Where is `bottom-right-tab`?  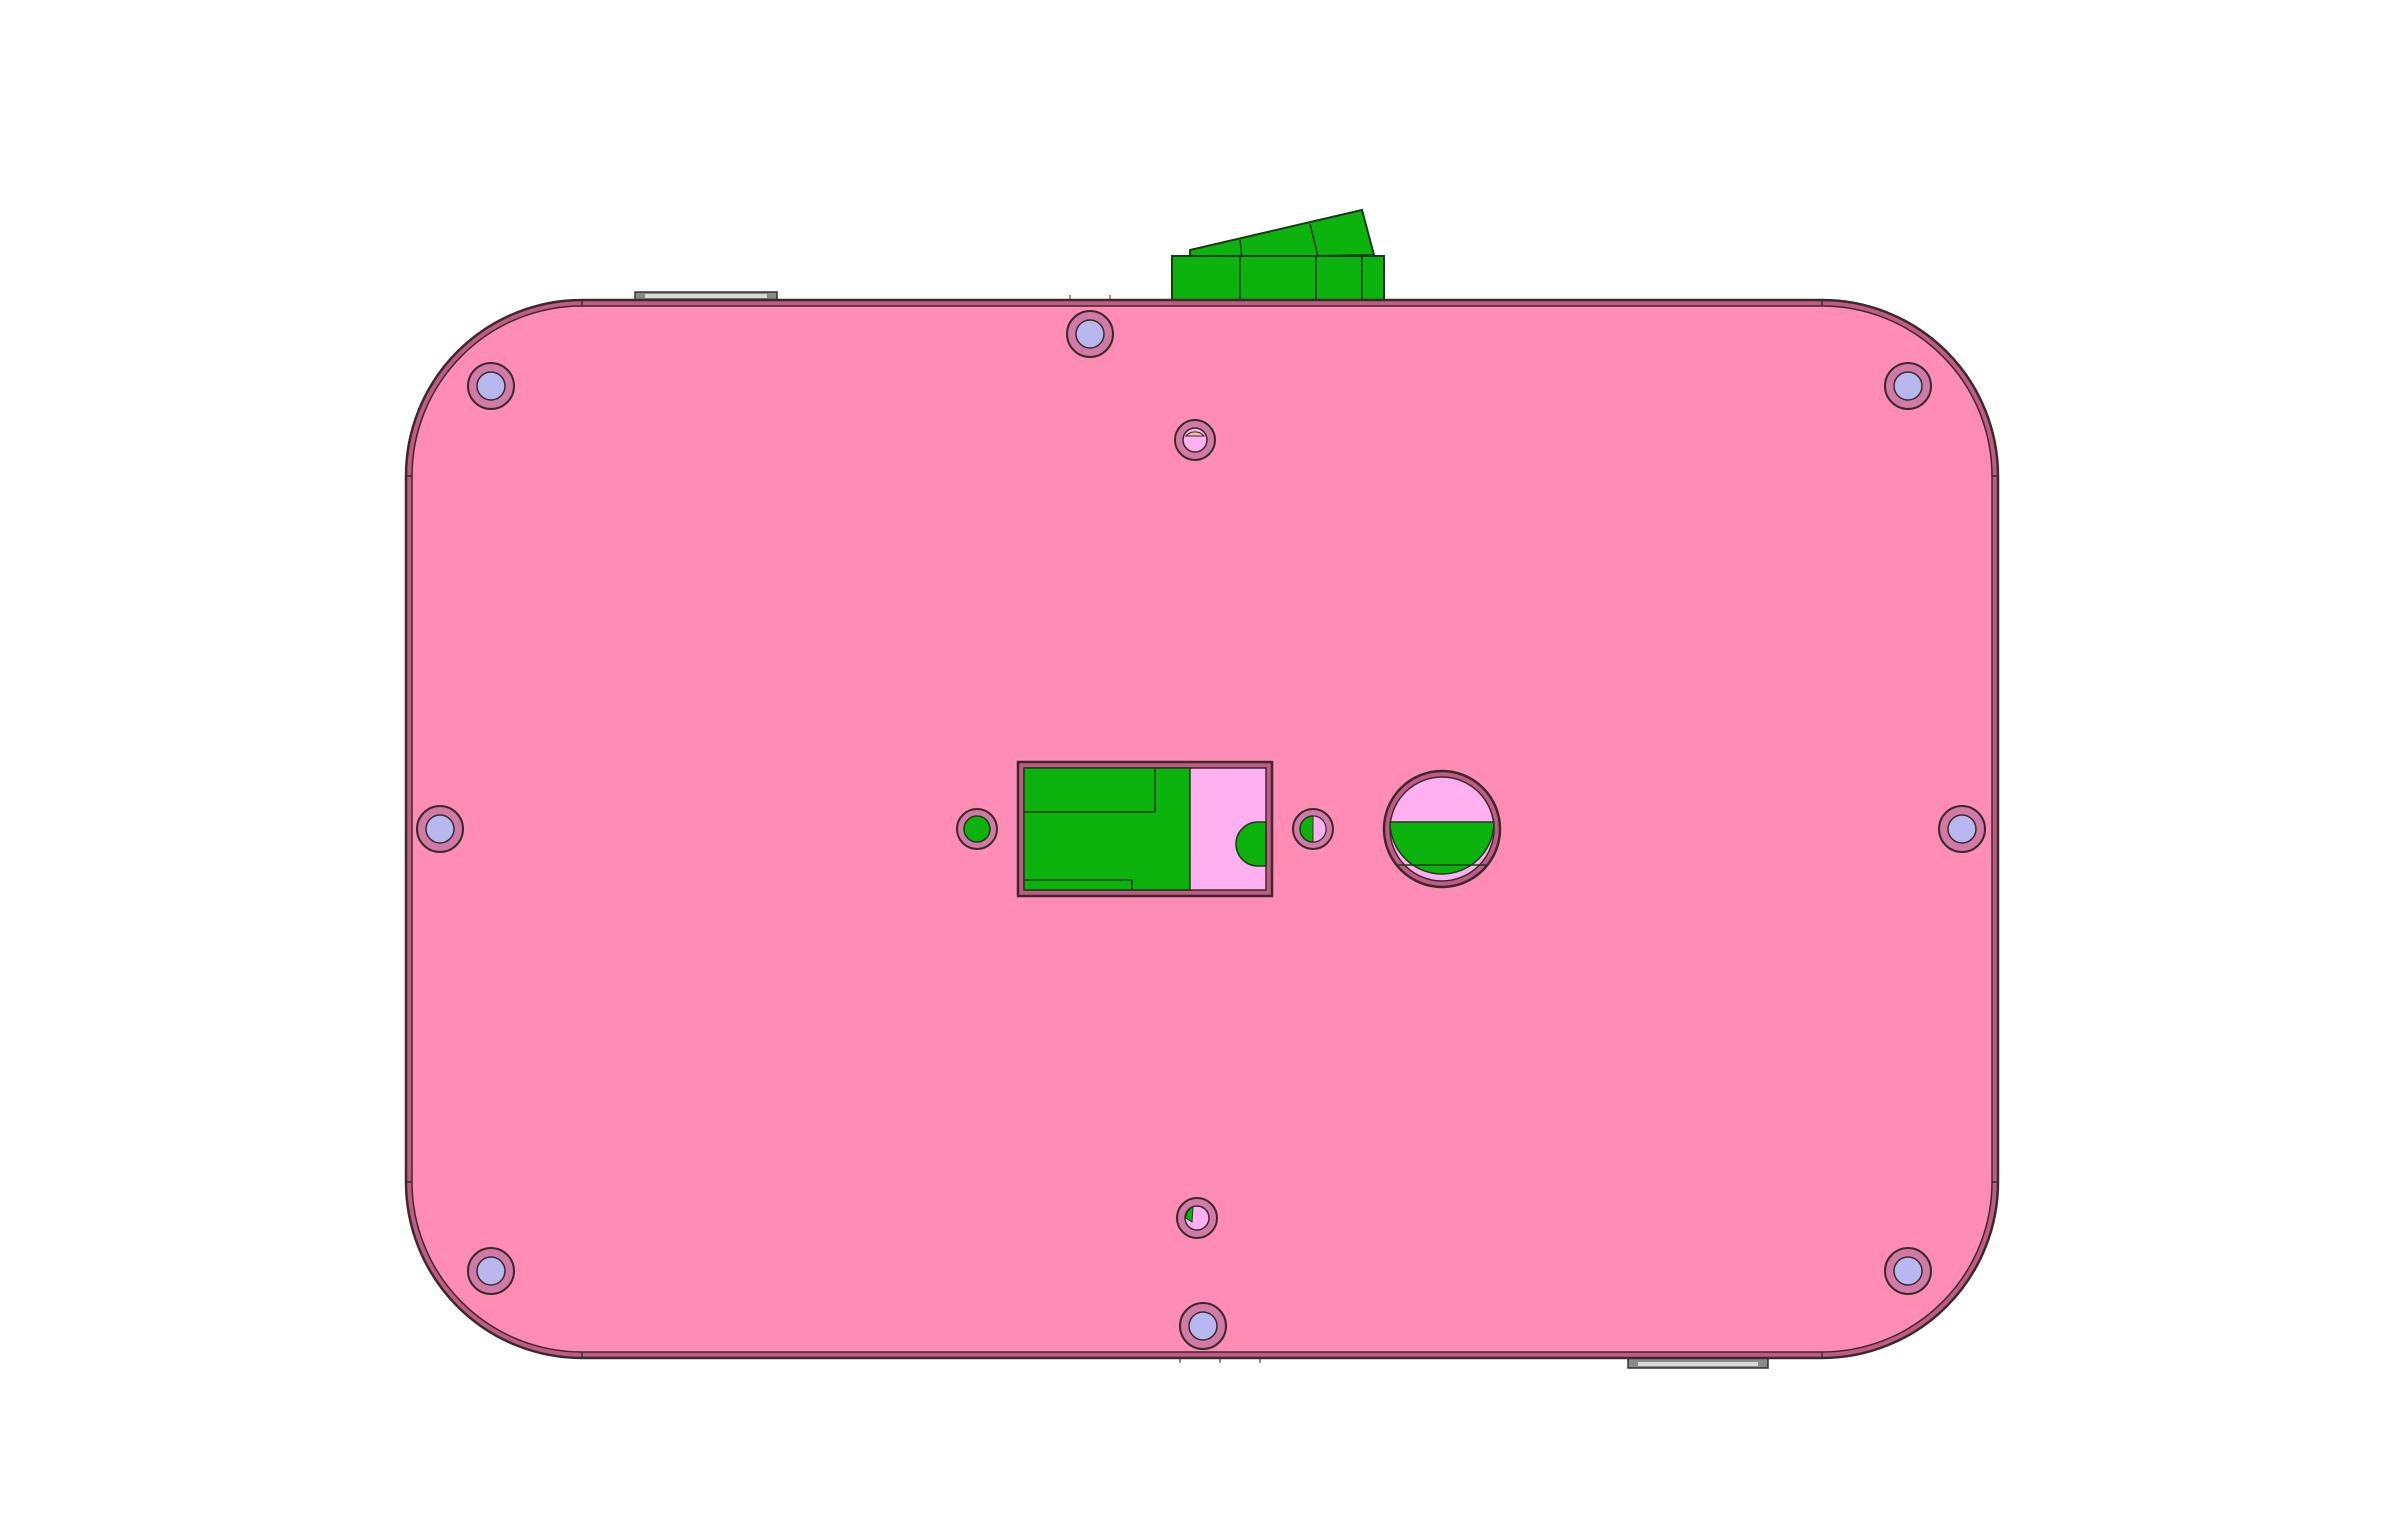
bottom-right-tab is located at coordinates (1698, 1363).